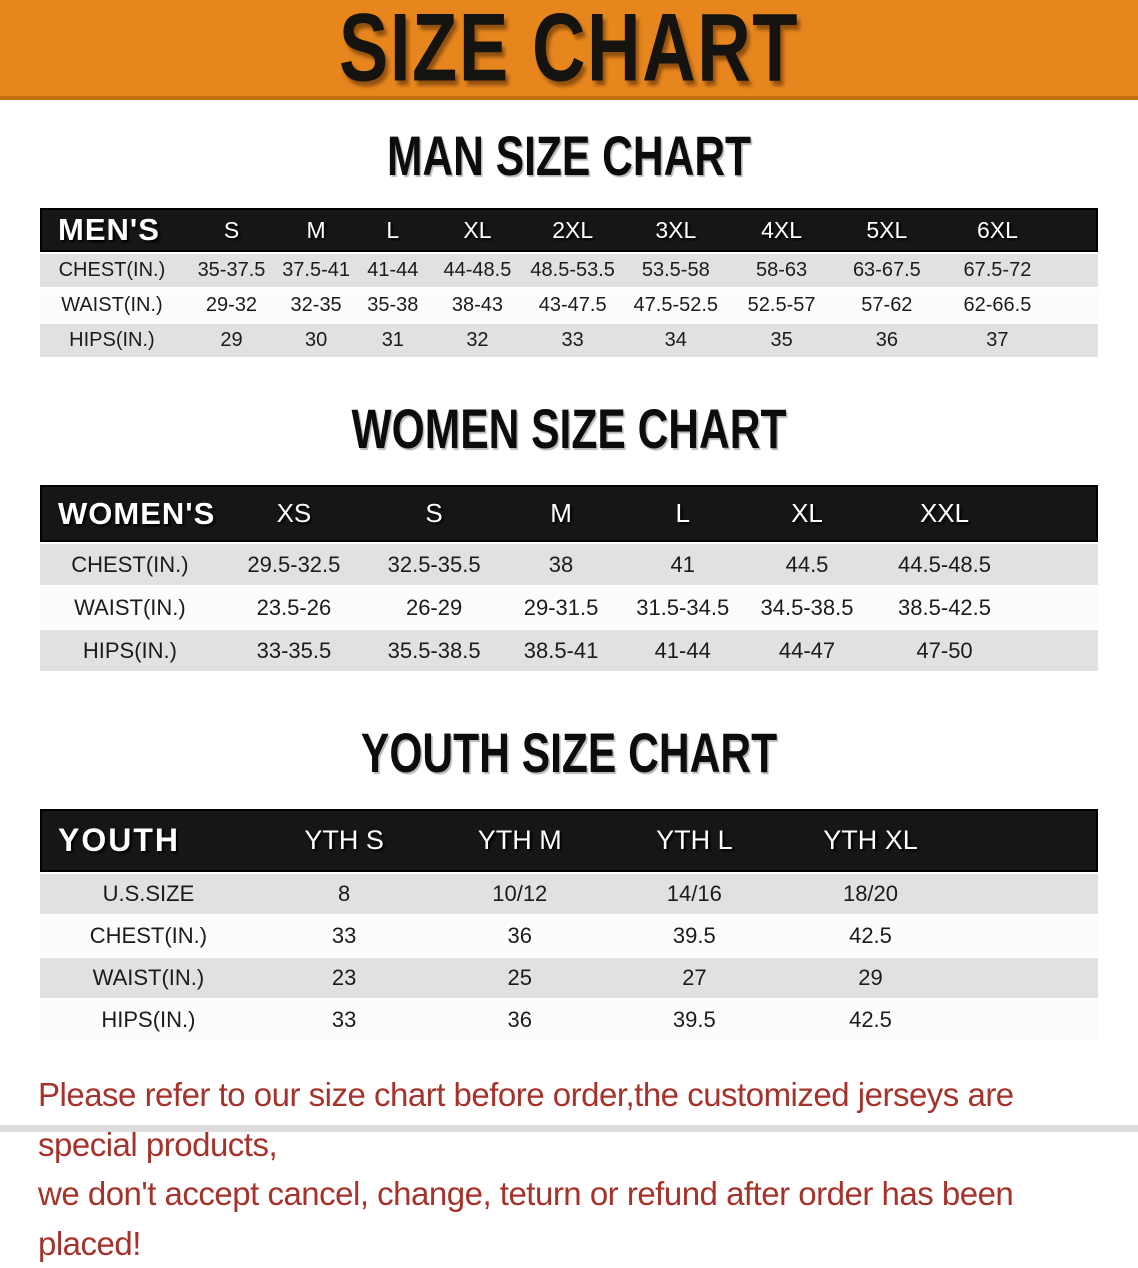  What do you see at coordinates (887, 230) in the screenshot?
I see `size-header-cell: 5XL` at bounding box center [887, 230].